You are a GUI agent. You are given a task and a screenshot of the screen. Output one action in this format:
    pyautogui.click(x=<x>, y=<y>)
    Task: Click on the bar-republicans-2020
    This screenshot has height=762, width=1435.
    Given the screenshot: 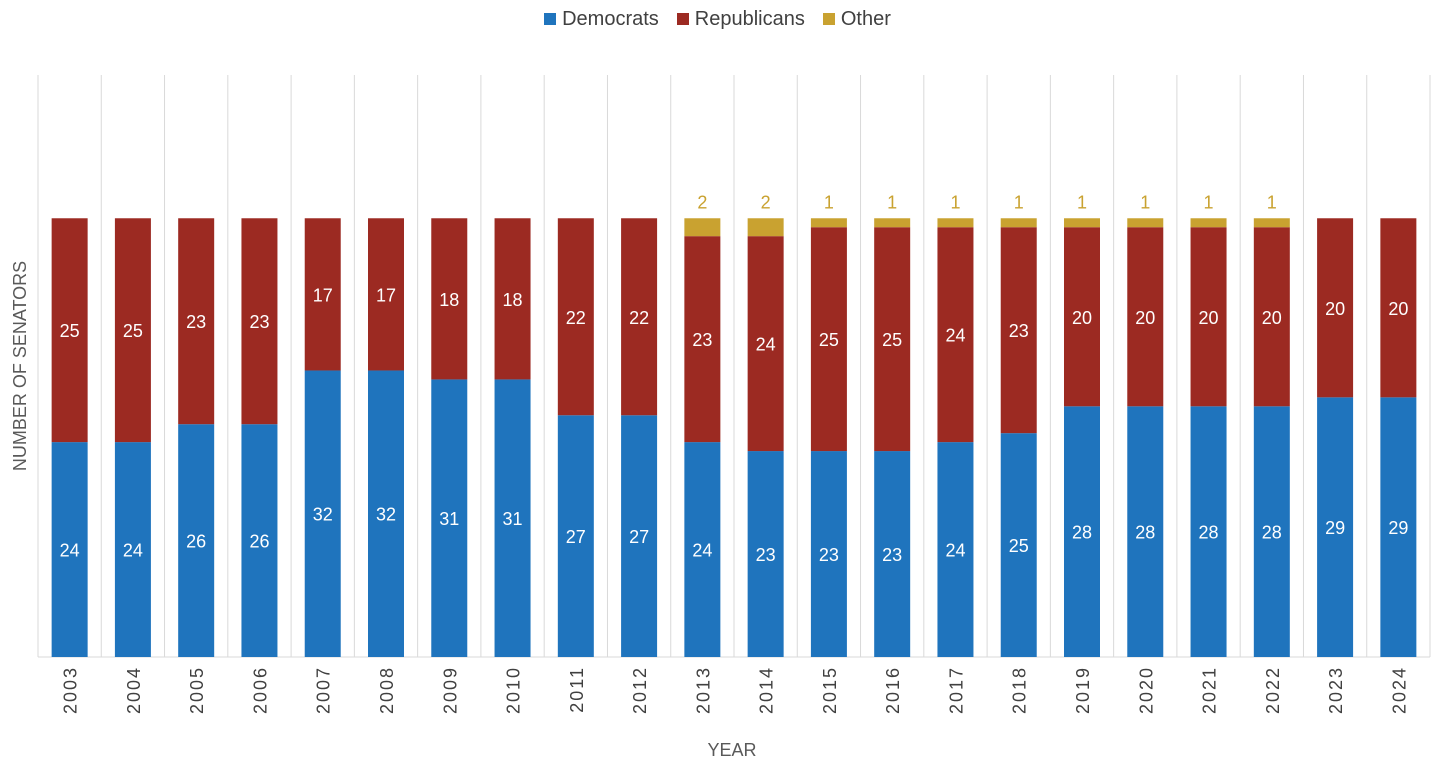 What is the action you would take?
    pyautogui.click(x=1145, y=317)
    